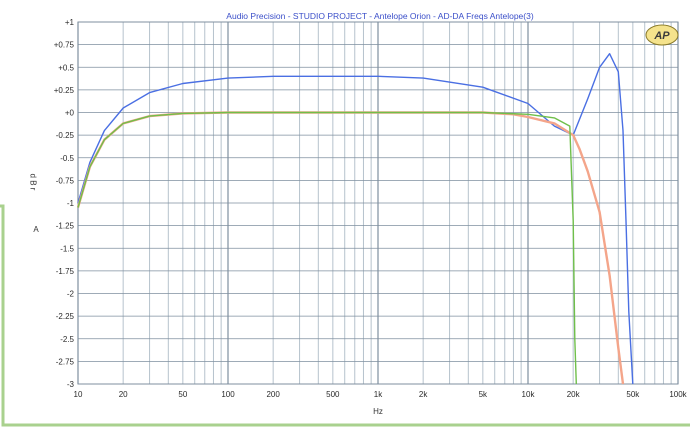 This screenshot has width=693, height=428. Describe the element at coordinates (70, 22) in the screenshot. I see `y-tick-label: +1` at that location.